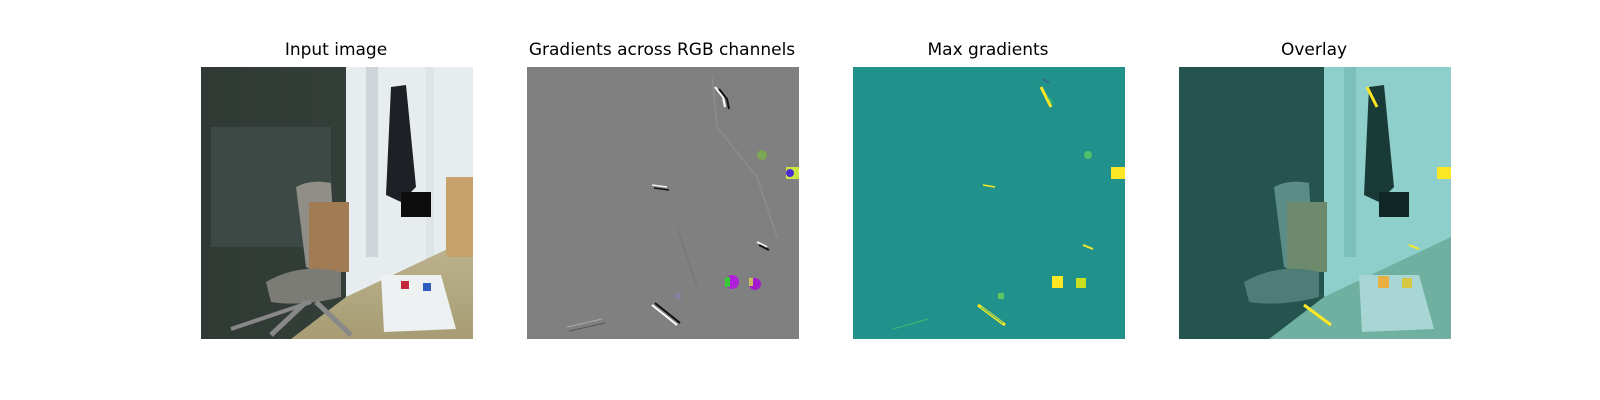 This screenshot has height=400, width=1600. I want to click on max-gradients-image, so click(989, 203).